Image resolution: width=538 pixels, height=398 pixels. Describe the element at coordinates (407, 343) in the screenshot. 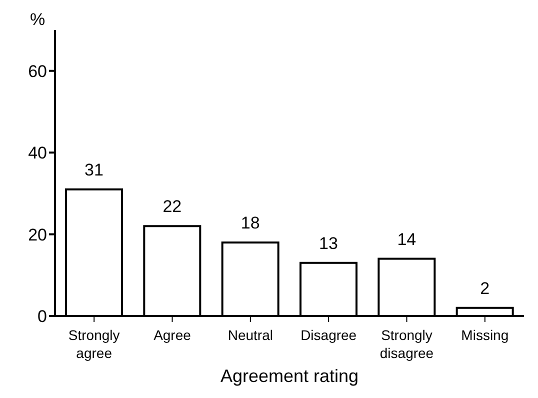

I see `x-tick-label: Strongly disagree` at that location.